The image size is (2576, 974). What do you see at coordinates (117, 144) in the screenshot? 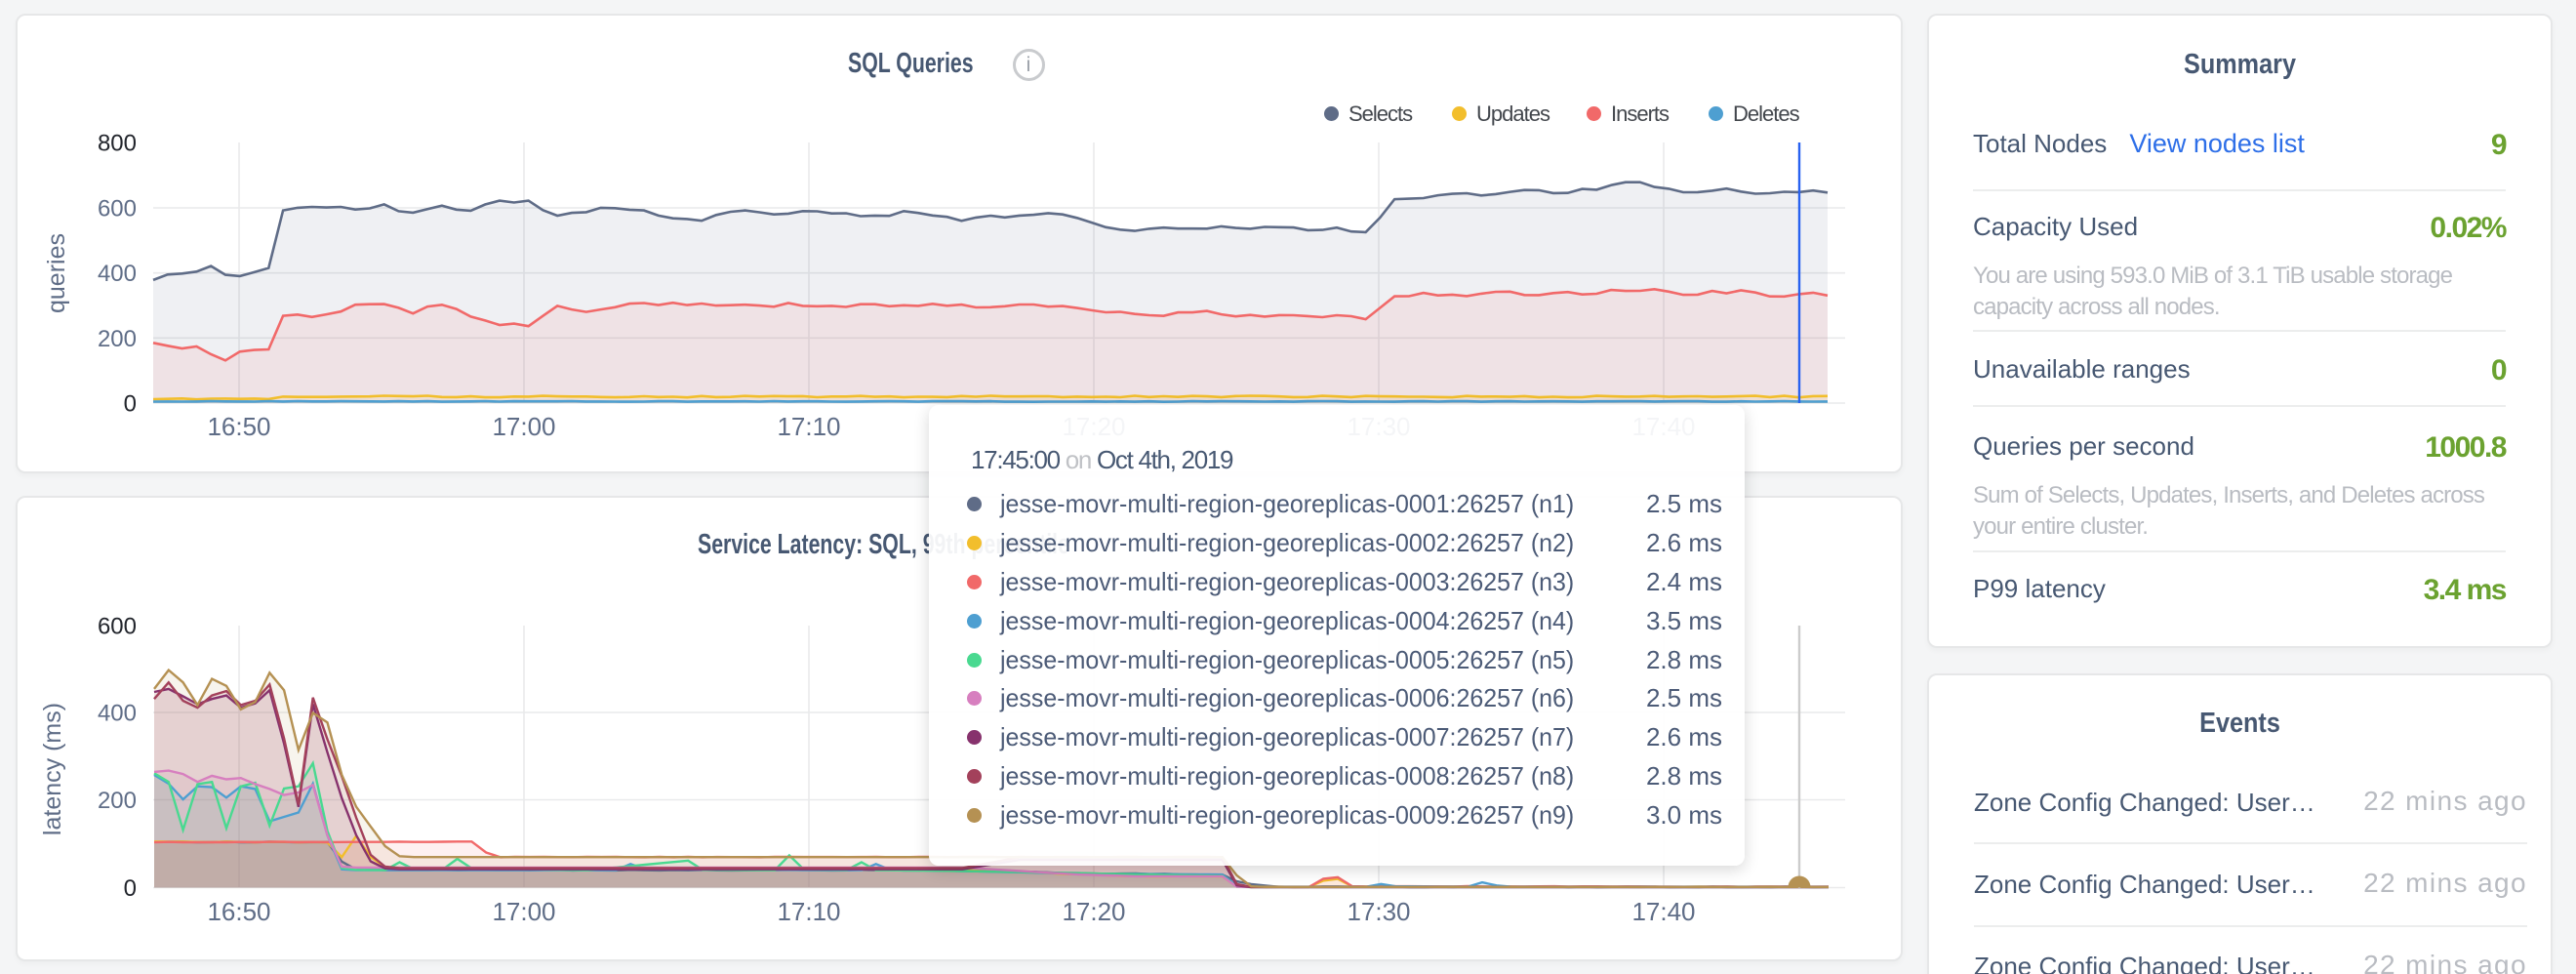
I see `svg-text: 800` at bounding box center [117, 144].